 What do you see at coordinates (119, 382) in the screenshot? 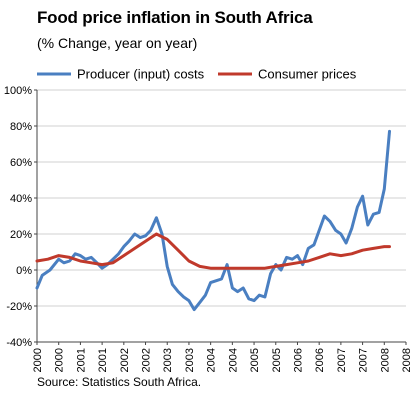
I see `source-note: Source: Statistics South Africa.` at bounding box center [119, 382].